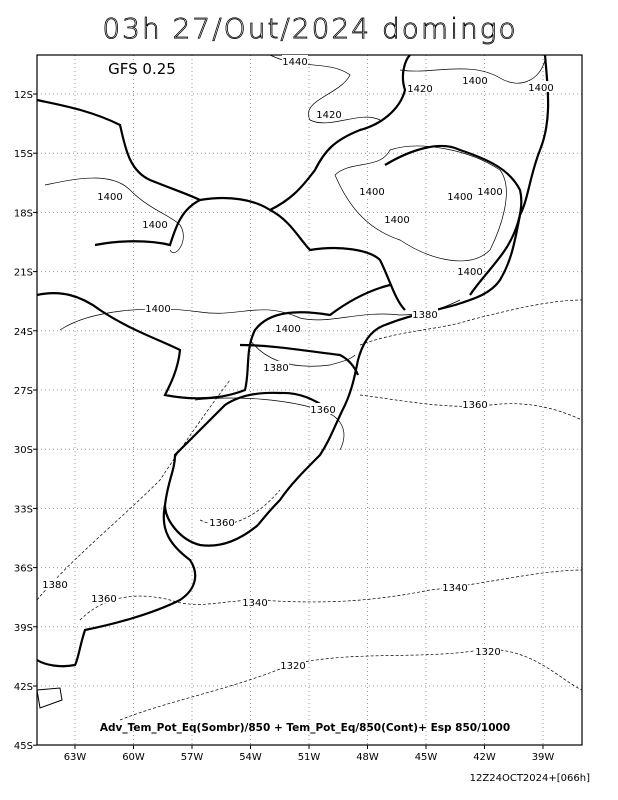 The height and width of the screenshot is (800, 618). Describe the element at coordinates (23, 569) in the screenshot. I see `lat-label: 36S` at that location.